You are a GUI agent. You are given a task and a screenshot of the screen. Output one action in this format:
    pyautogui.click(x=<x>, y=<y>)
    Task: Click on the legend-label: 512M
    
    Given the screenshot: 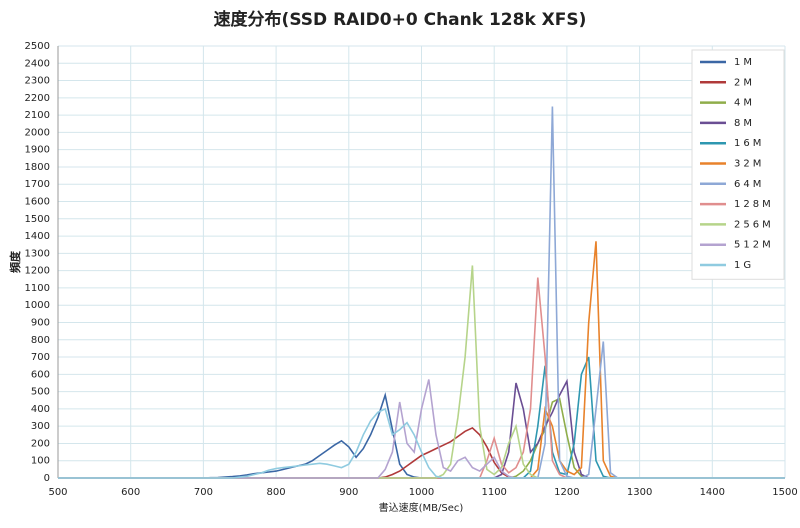 What is the action you would take?
    pyautogui.click(x=754, y=245)
    